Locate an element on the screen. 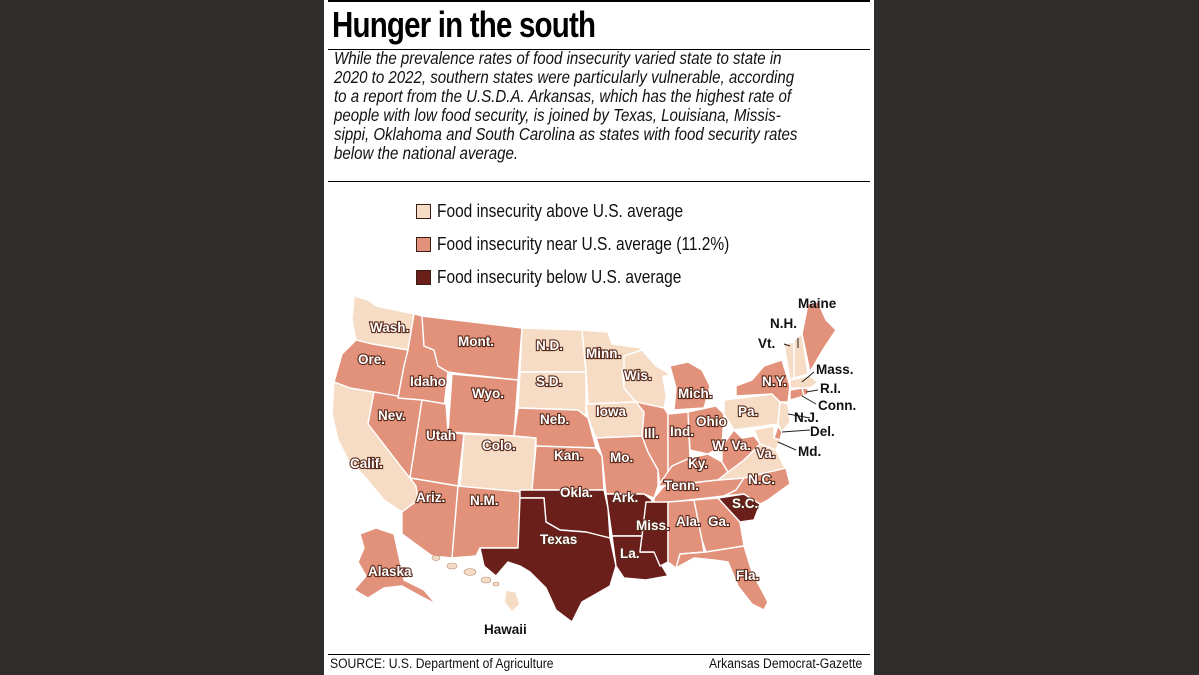 Image resolution: width=1199 pixels, height=675 pixels. label-ga: Ga. is located at coordinates (719, 521).